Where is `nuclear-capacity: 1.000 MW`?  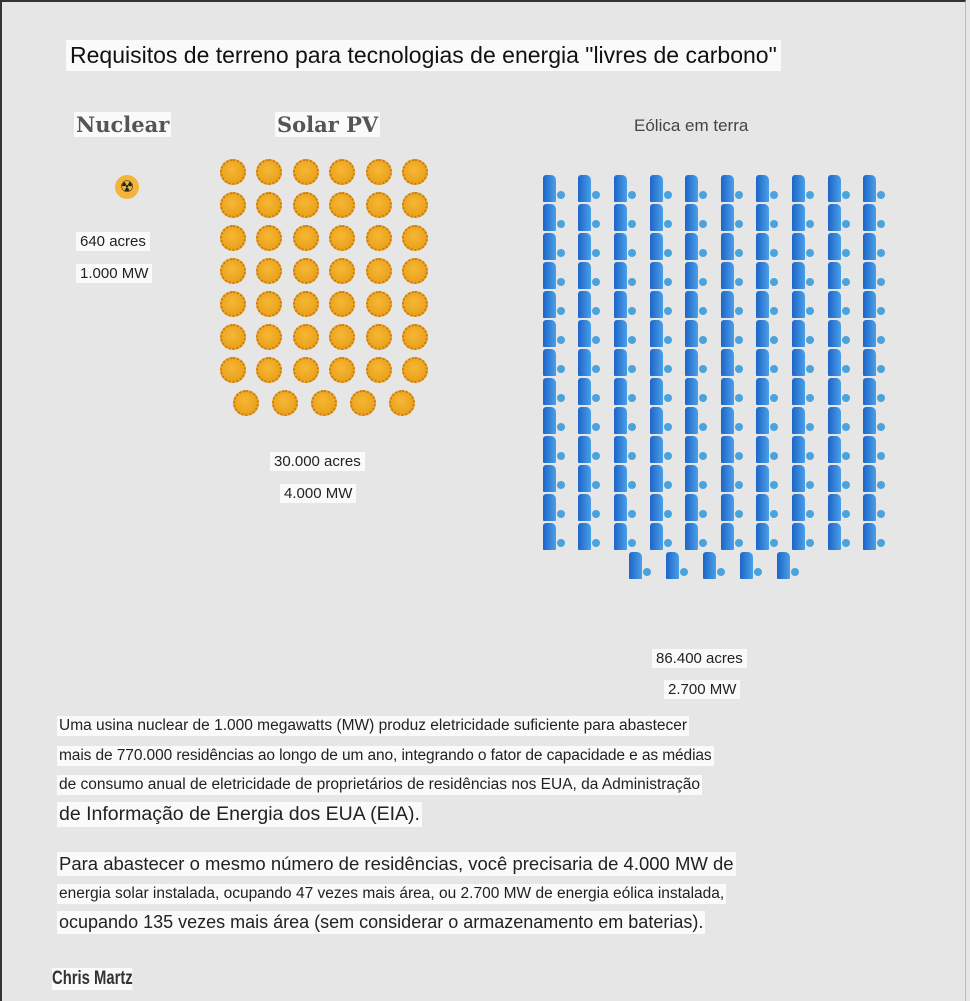
nuclear-capacity: 1.000 MW is located at coordinates (114, 273).